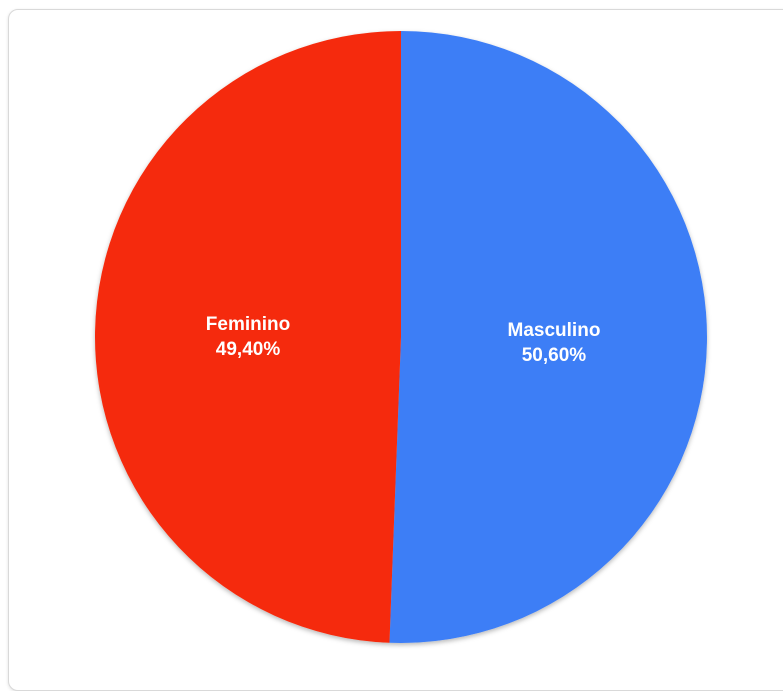 Image resolution: width=783 pixels, height=691 pixels. Describe the element at coordinates (554, 330) in the screenshot. I see `slice-label-masculino: Masculino` at that location.